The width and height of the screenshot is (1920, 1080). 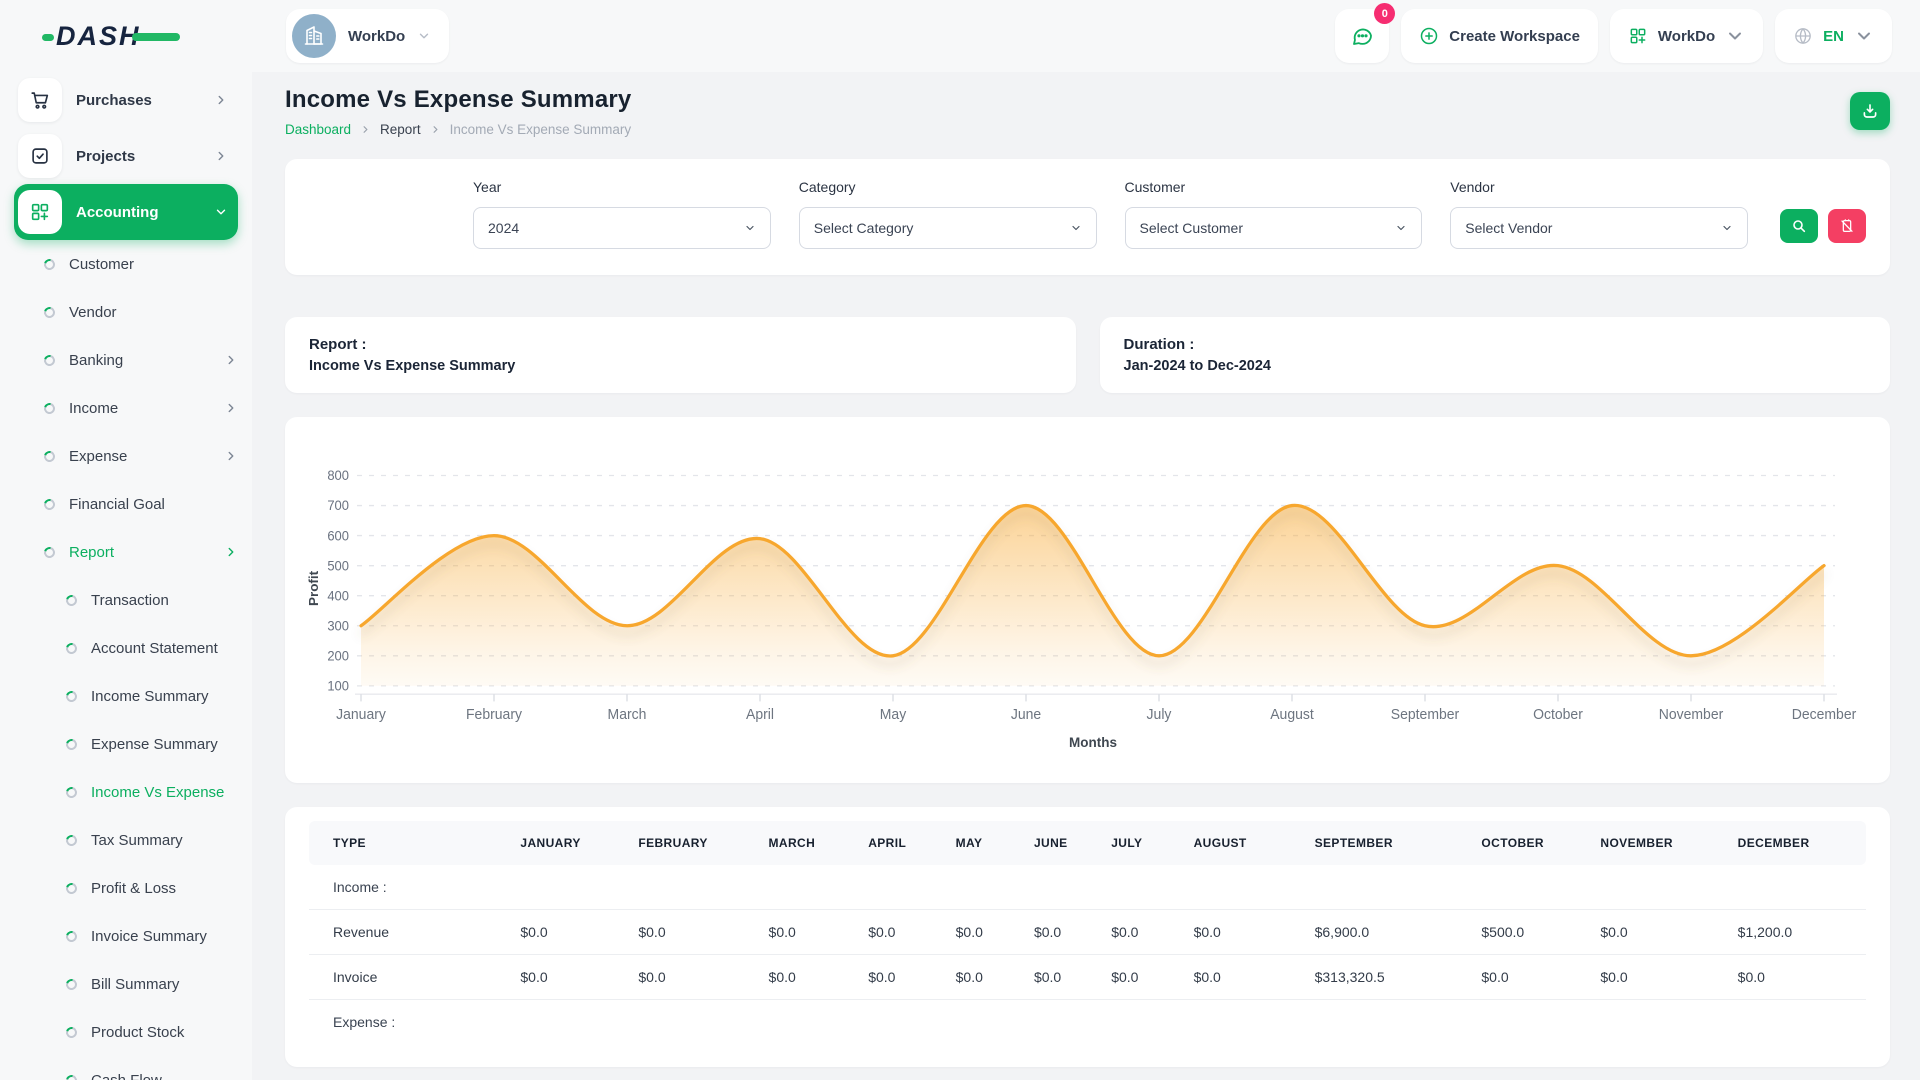 What do you see at coordinates (1533, 932) in the screenshot?
I see `row-value: $500.0` at bounding box center [1533, 932].